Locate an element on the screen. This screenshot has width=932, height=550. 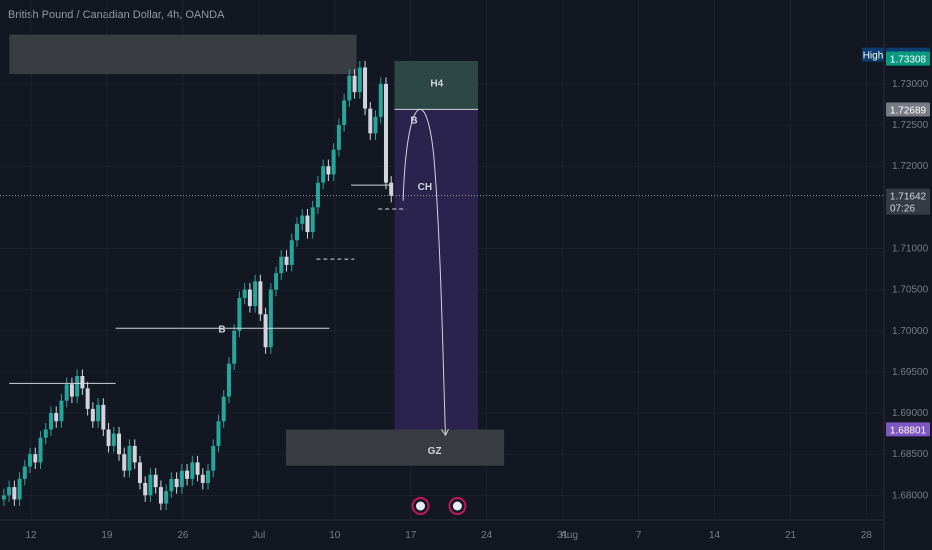
x-tick-label: 17 is located at coordinates (411, 535).